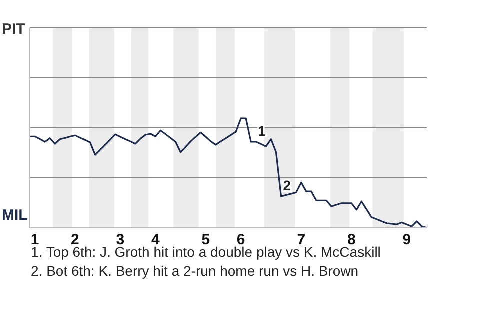 The width and height of the screenshot is (480, 320). What do you see at coordinates (195, 271) in the screenshot?
I see `text: 2. Bot 6th: K. Berry hit a 2-run home run vs H. Brown` at bounding box center [195, 271].